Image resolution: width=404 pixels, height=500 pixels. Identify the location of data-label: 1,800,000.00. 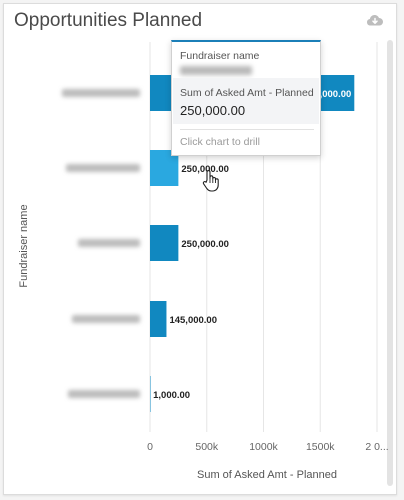
(323, 94).